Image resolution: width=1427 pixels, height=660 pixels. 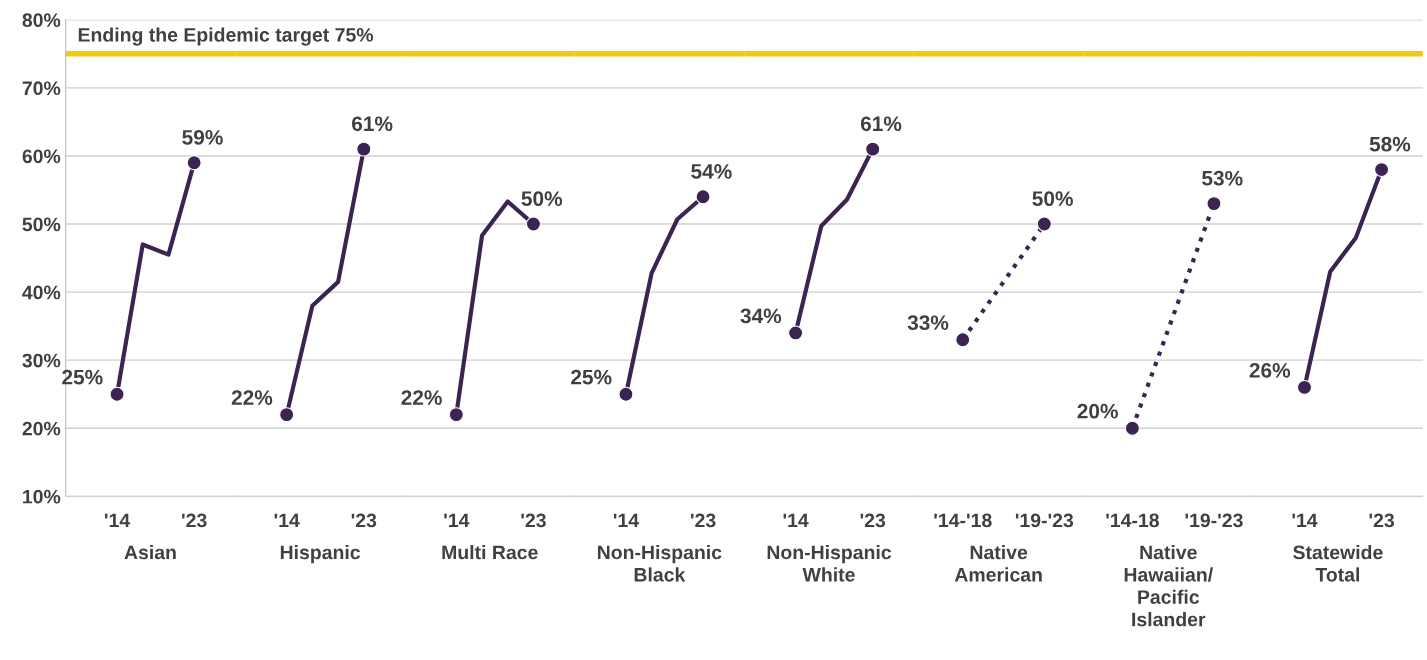 What do you see at coordinates (829, 563) in the screenshot?
I see `x-axis-title: Non-Hispanic White` at bounding box center [829, 563].